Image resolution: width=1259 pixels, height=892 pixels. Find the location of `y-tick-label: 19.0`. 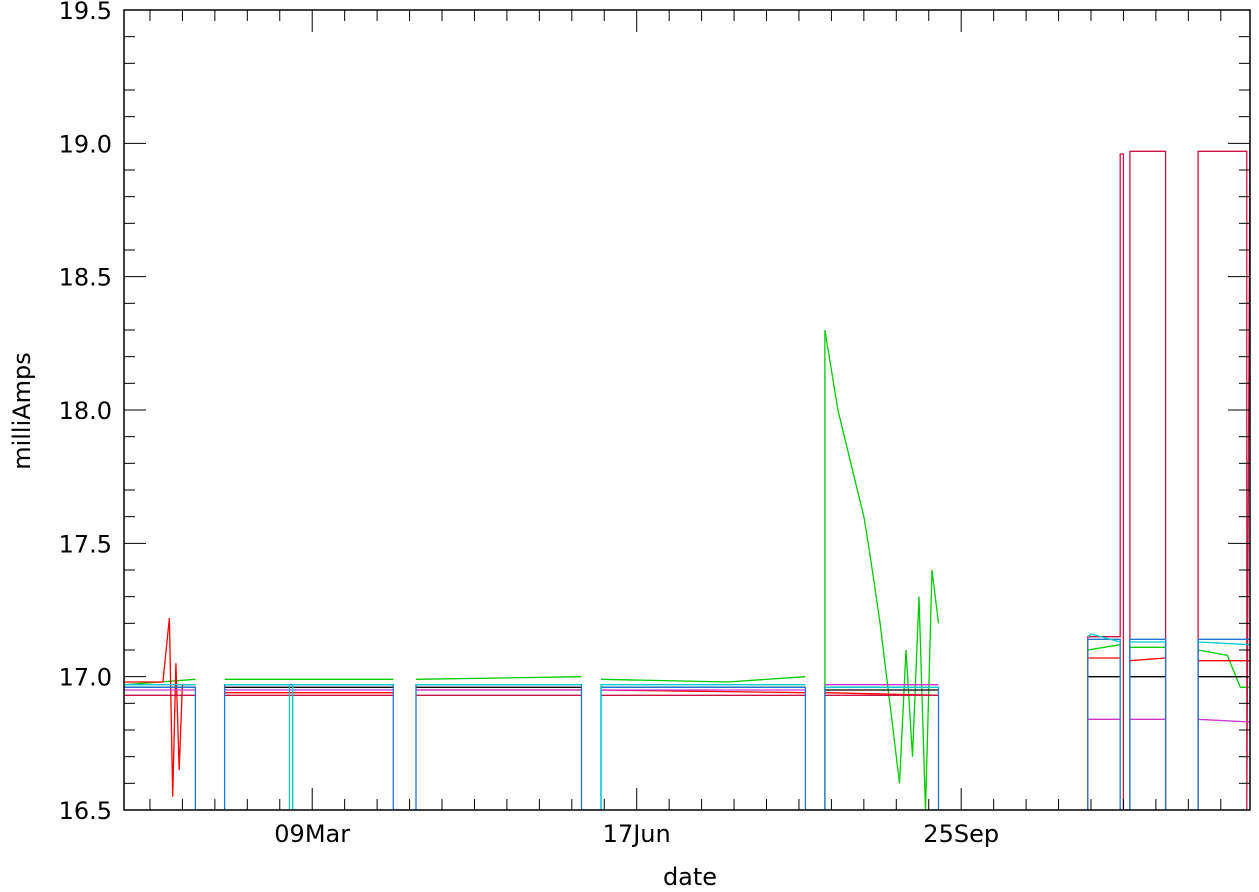

y-tick-label: 19.0 is located at coordinates (85, 144).